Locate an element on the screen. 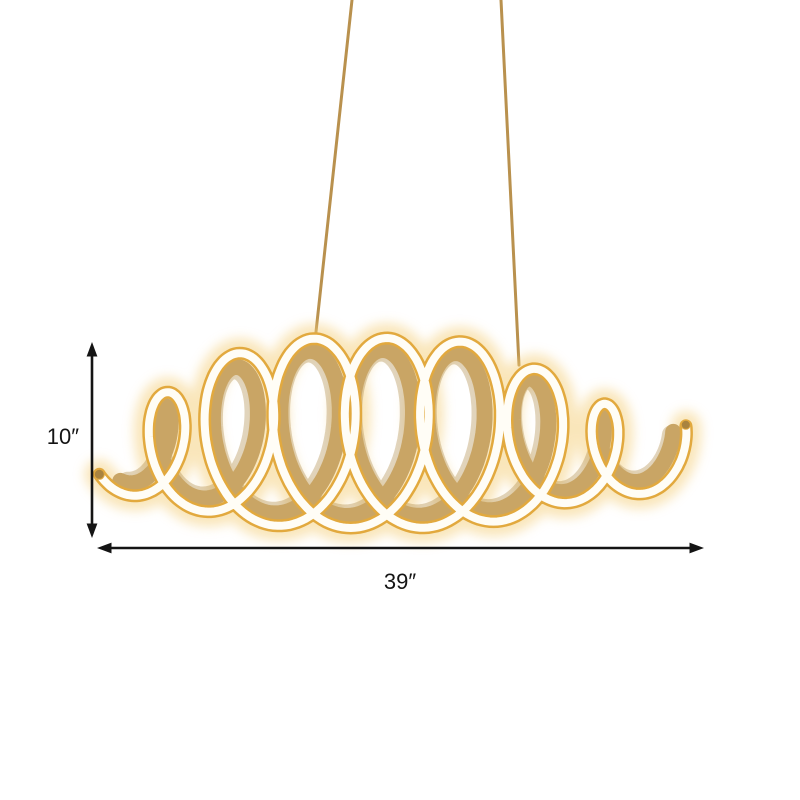 This screenshot has height=800, width=800. width-arrowhead-right-icon is located at coordinates (696, 548).